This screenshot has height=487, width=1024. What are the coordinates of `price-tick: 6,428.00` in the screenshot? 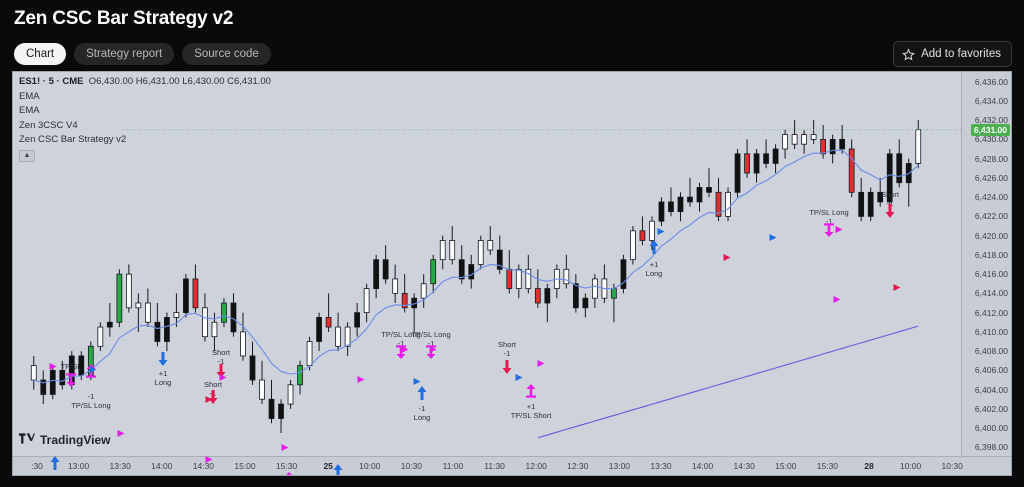 It's located at (991, 158).